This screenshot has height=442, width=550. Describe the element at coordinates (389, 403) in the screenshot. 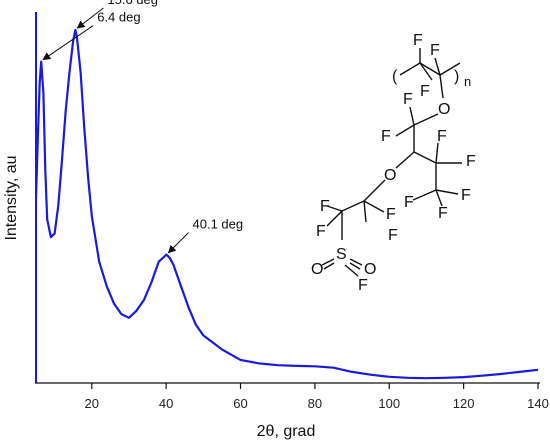

I see `x-tick-label: 100` at that location.